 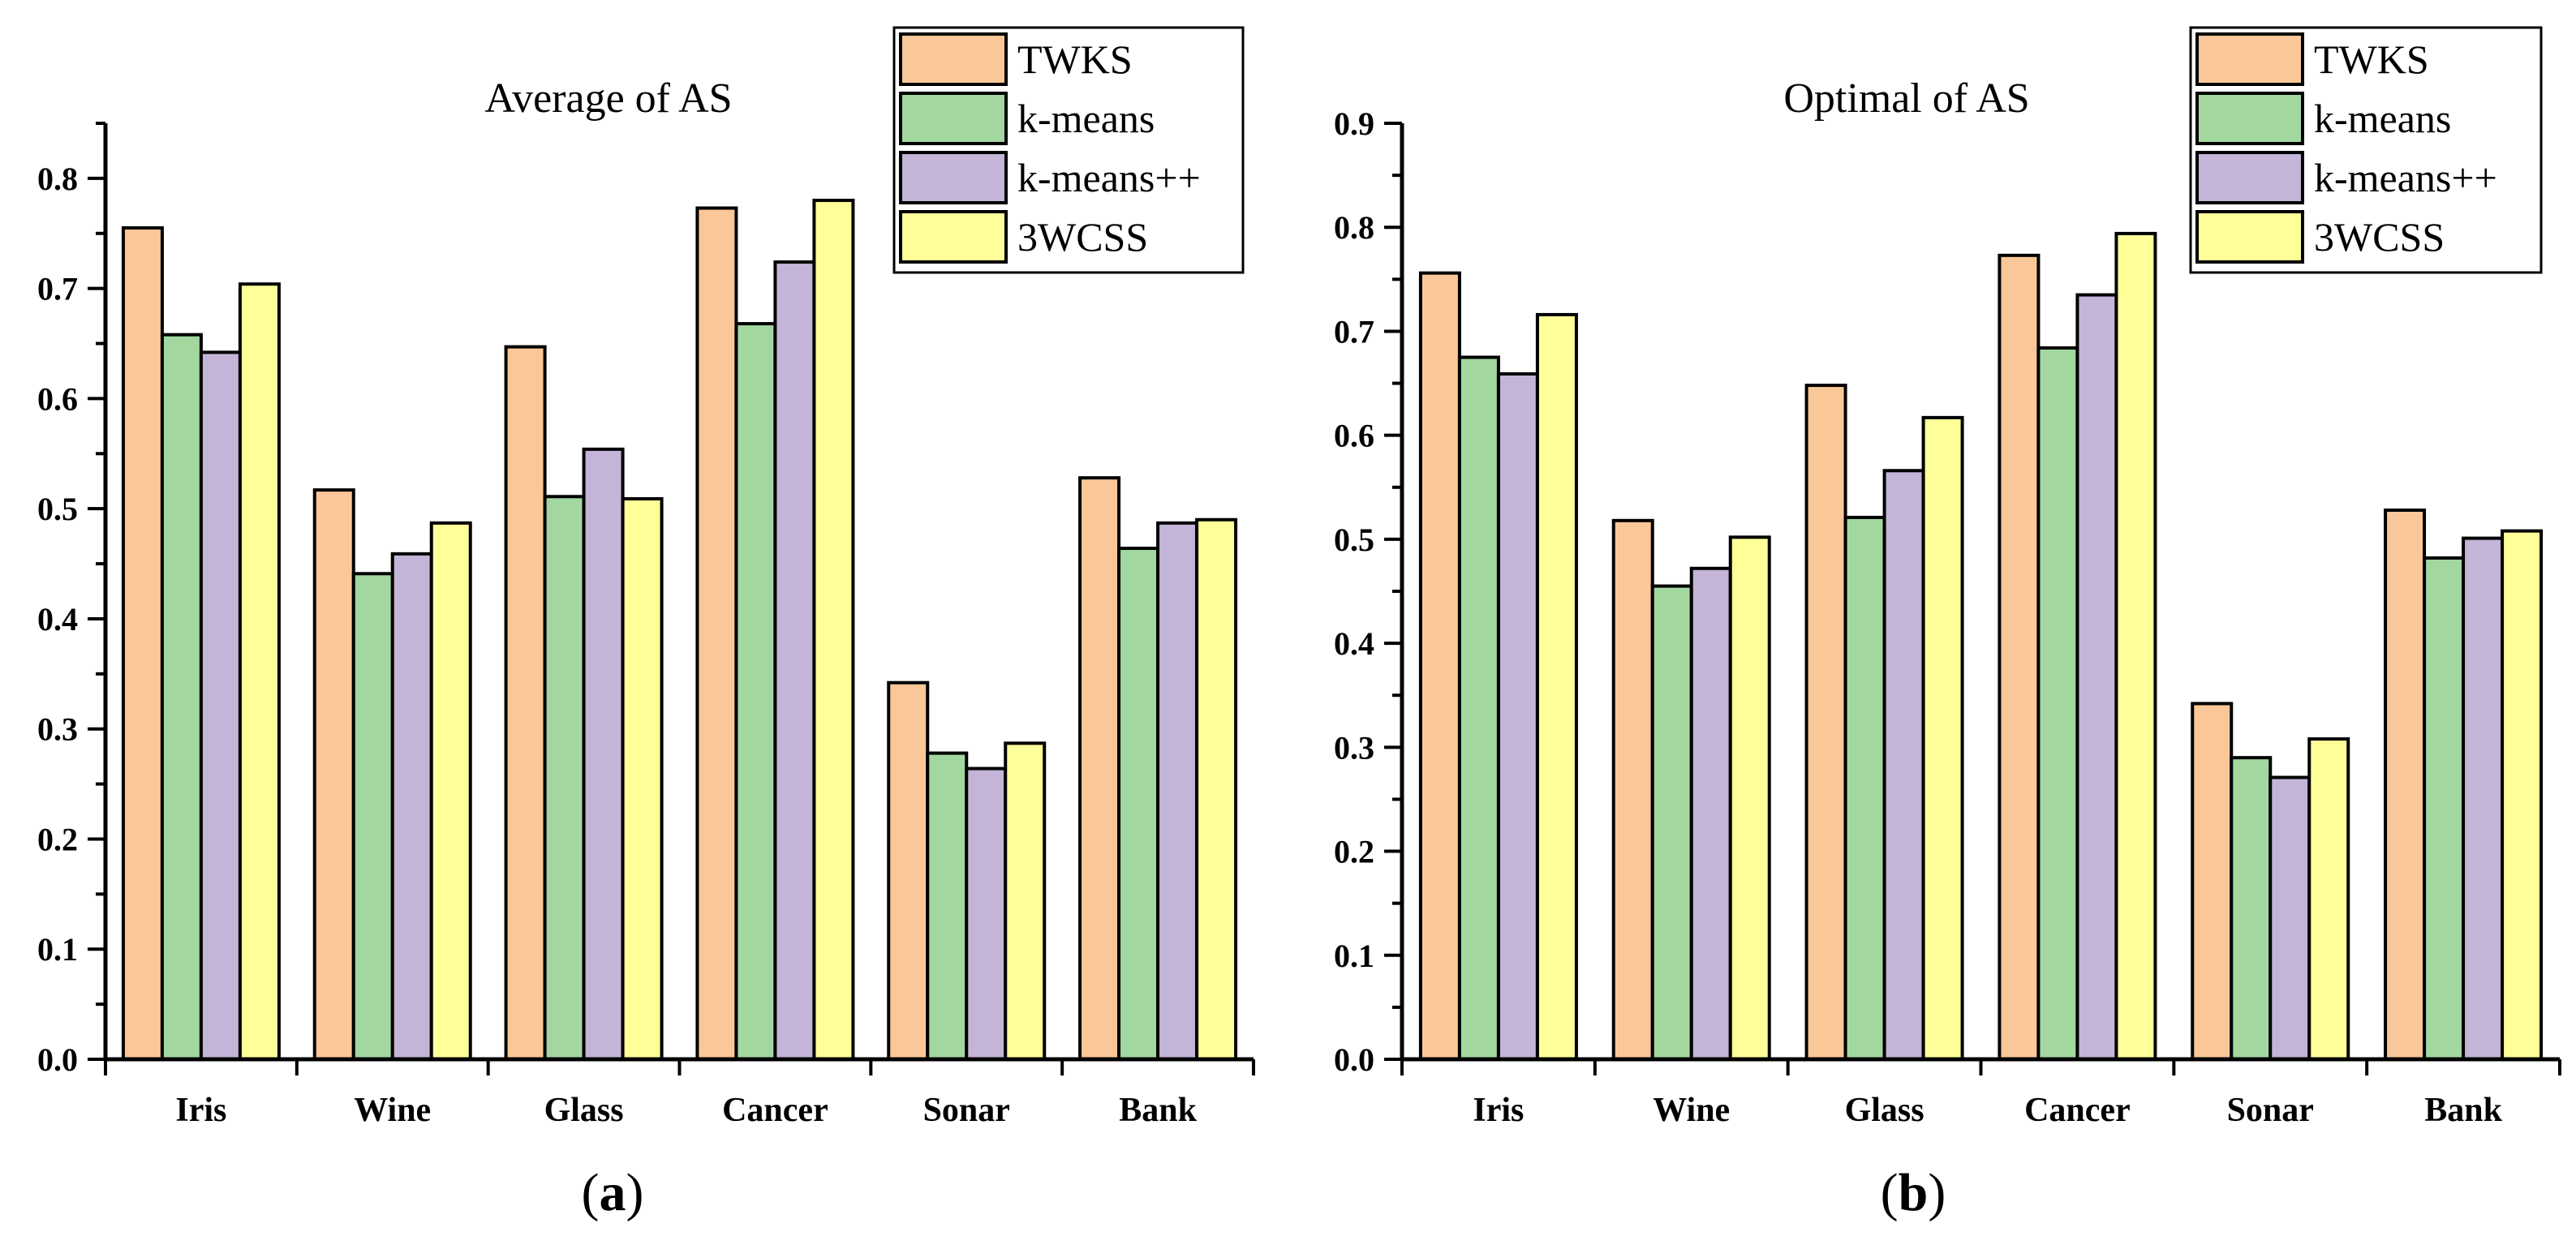 I want to click on panel-label: (a), so click(x=613, y=1193).